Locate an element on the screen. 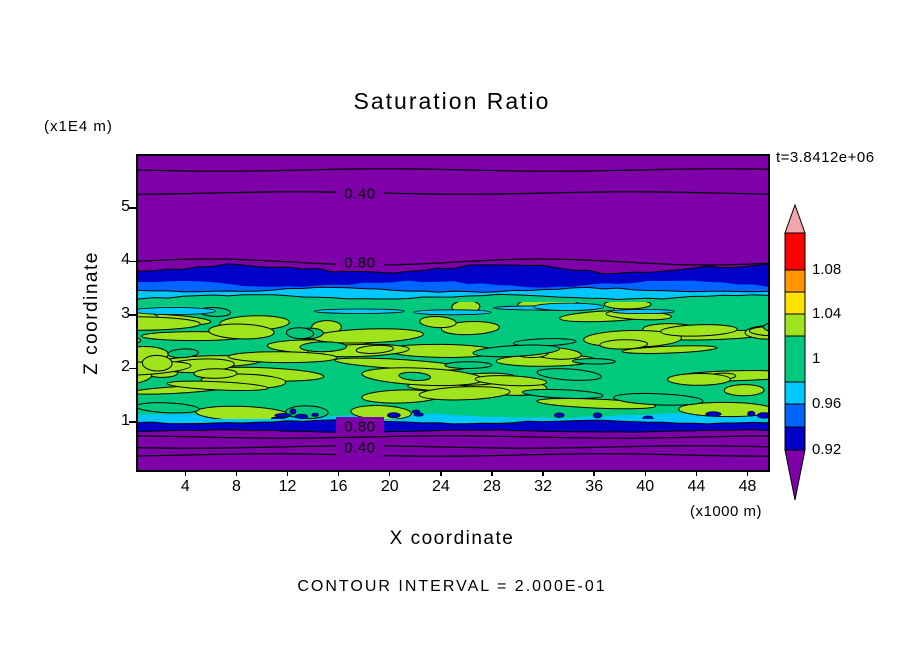  chart-title: Saturation Ratio is located at coordinates (452, 101).